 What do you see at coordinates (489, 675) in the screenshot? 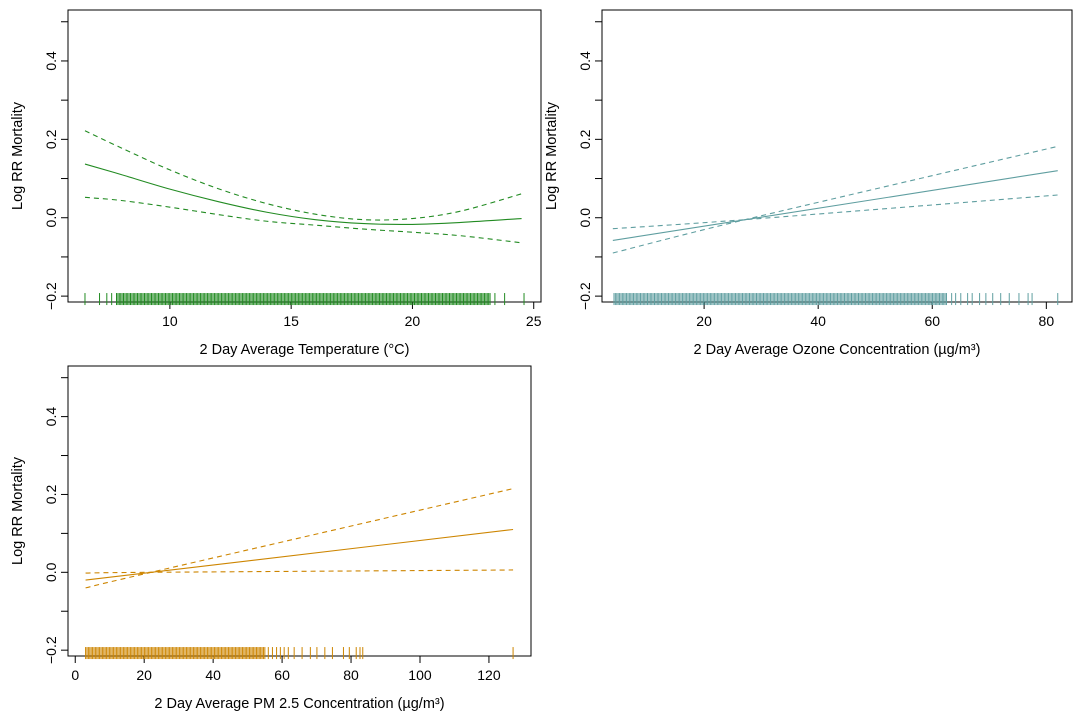
I see `x-tick-label: 120` at bounding box center [489, 675].